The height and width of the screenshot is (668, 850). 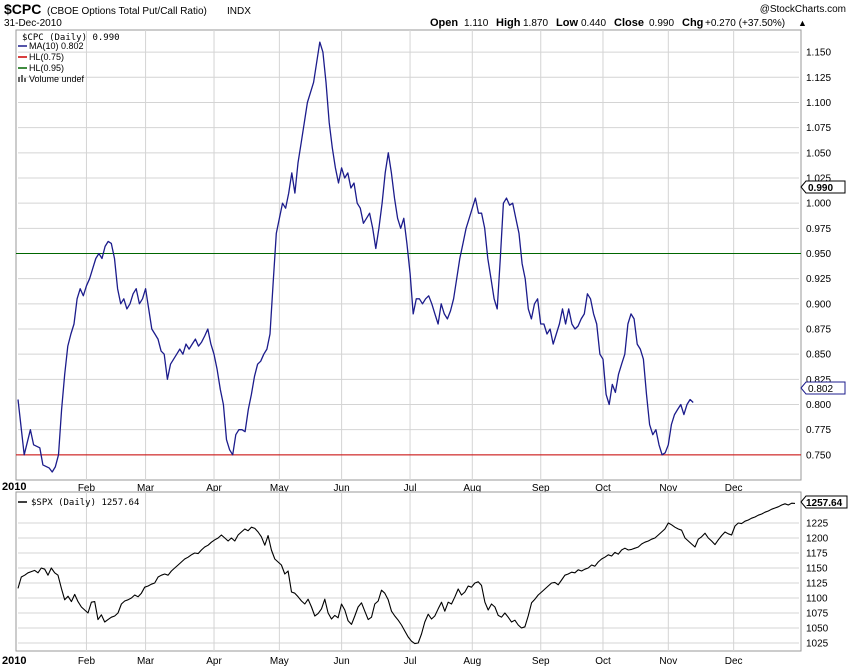 What do you see at coordinates (734, 488) in the screenshot?
I see `main-x-tick-label: Dec` at bounding box center [734, 488].